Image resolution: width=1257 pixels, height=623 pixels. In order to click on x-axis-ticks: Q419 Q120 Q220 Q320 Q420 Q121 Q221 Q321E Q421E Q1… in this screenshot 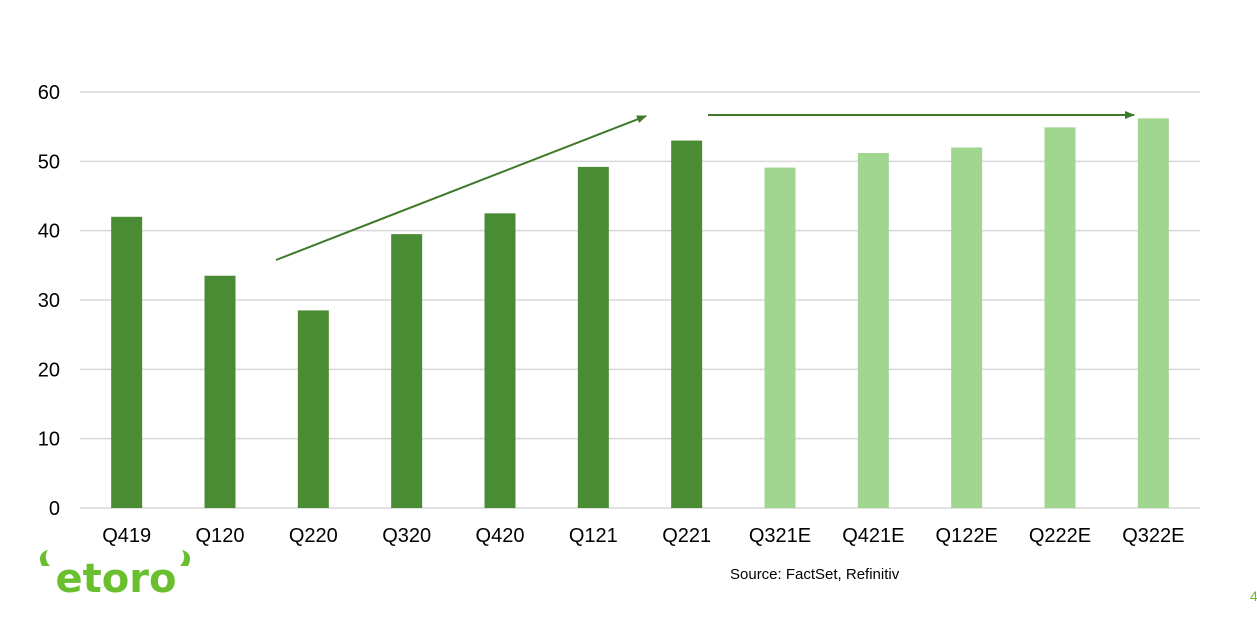, I will do `click(643, 536)`.